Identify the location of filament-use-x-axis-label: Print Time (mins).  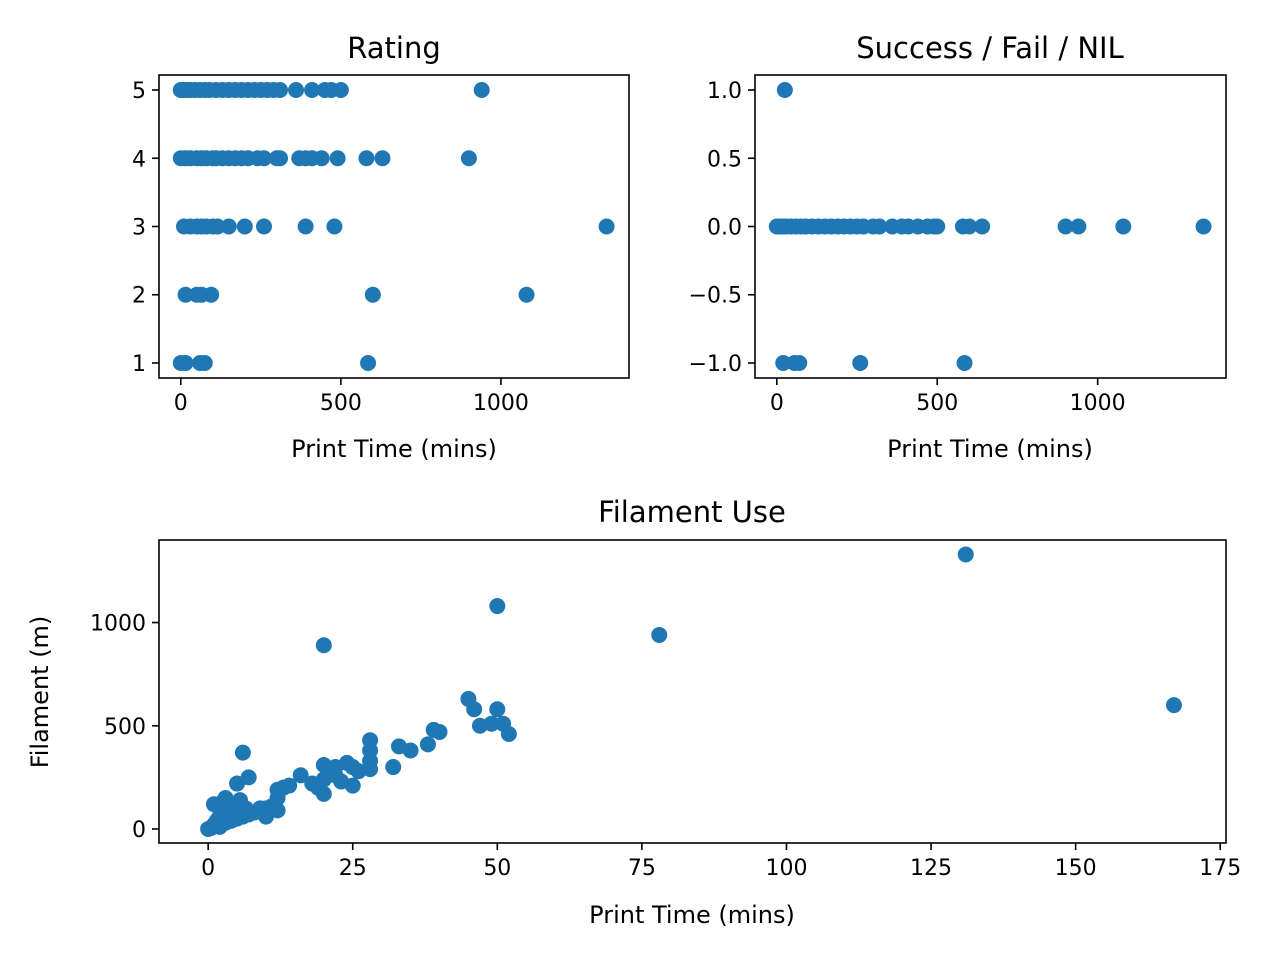
(692, 915).